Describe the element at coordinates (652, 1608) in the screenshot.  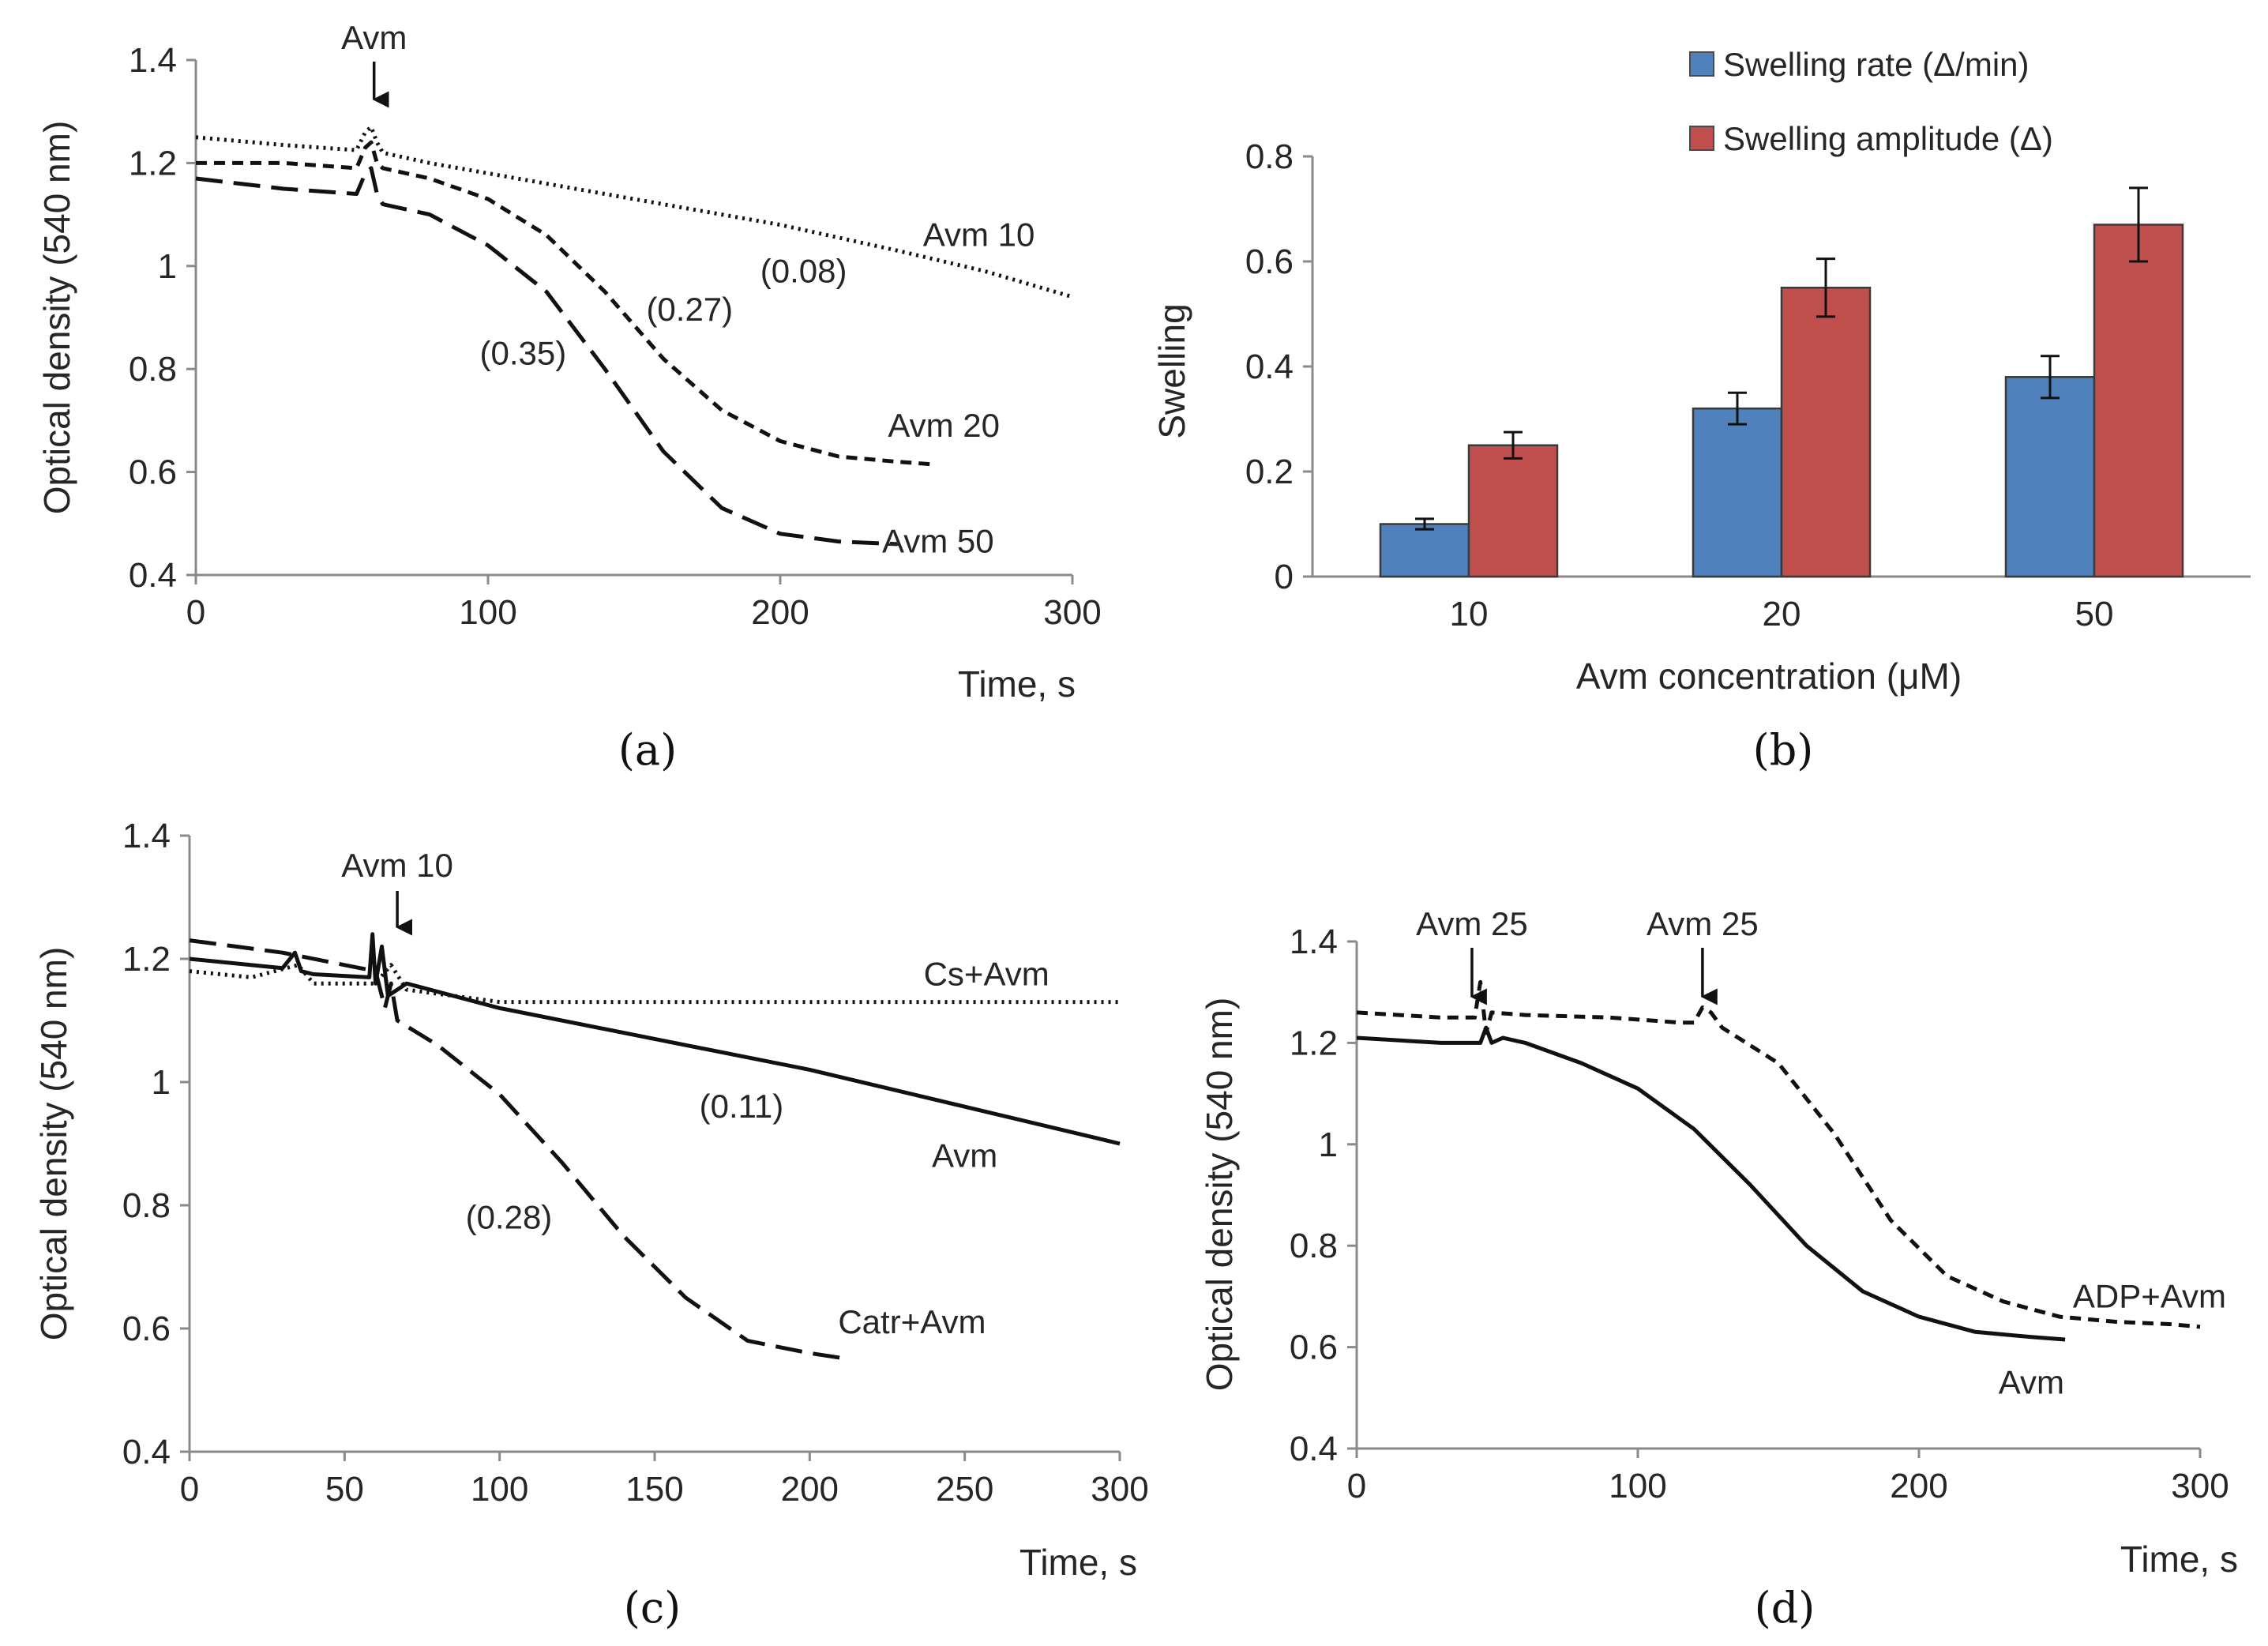
I see `panel-c-caption: (c)` at that location.